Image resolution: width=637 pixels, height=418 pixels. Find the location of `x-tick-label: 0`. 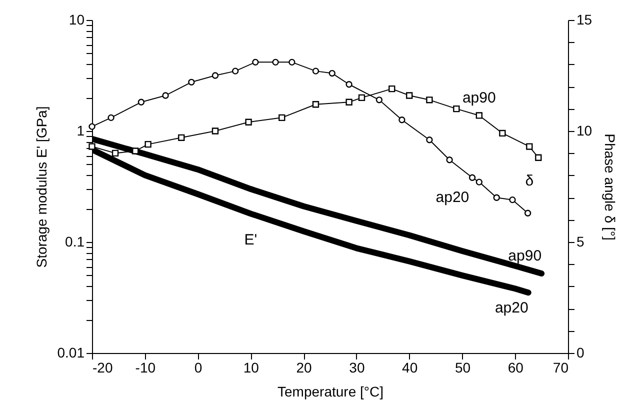

x-tick-label: 0 is located at coordinates (198, 368).